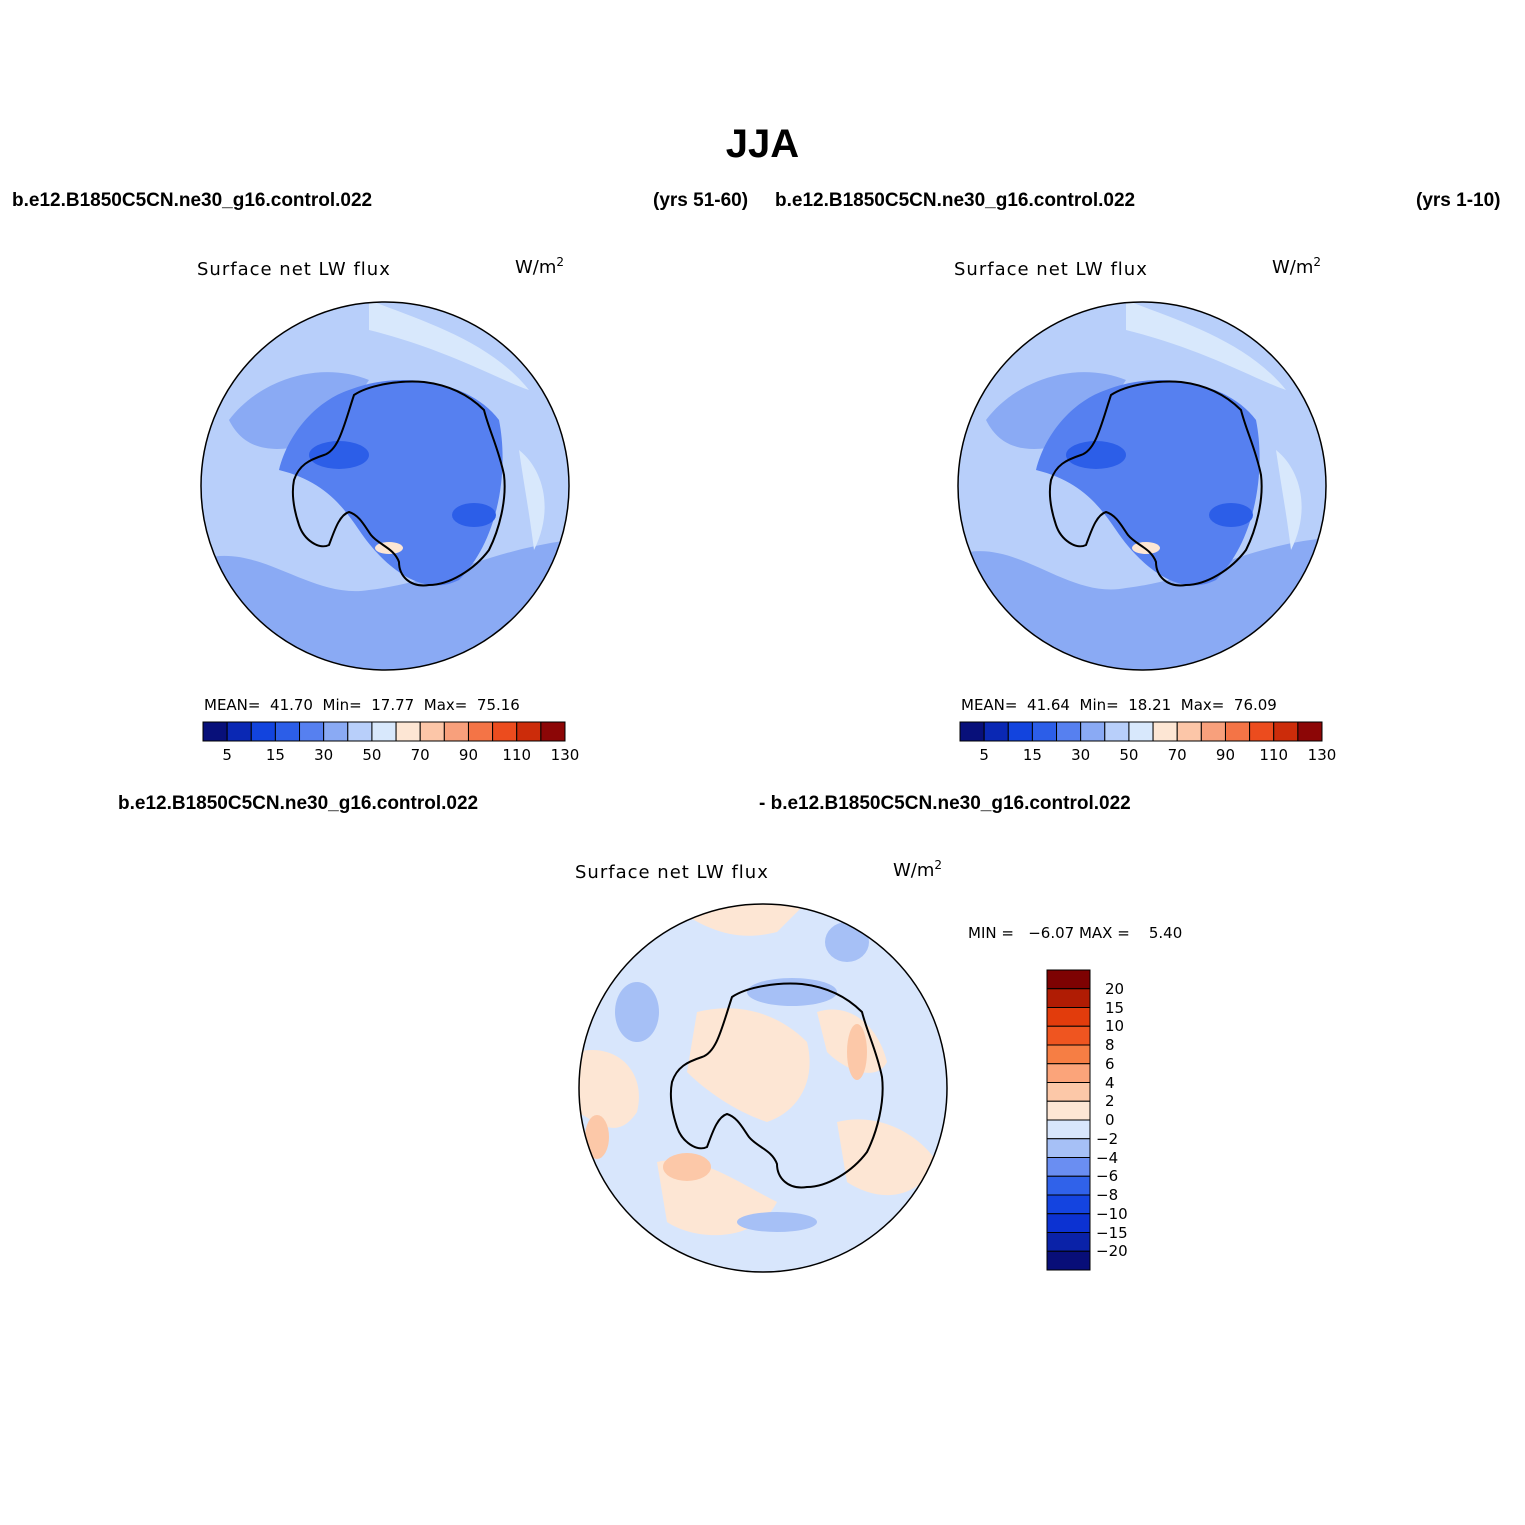  What do you see at coordinates (192, 200) in the screenshot?
I see `top-left-case-label: b.e12.B1850C5CN.ne30_g16.control.022` at bounding box center [192, 200].